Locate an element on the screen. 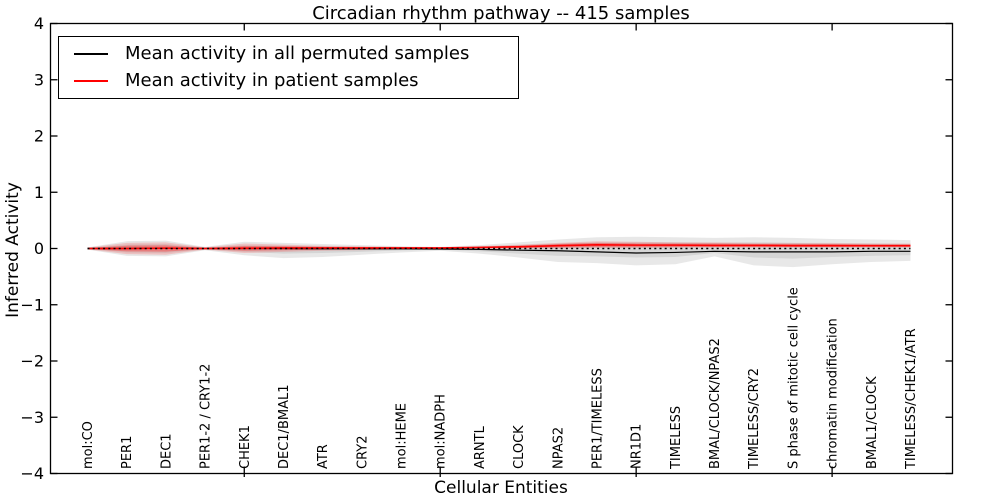 Image resolution: width=1000 pixels, height=500 pixels. category-label: DEC1 is located at coordinates (166, 451).